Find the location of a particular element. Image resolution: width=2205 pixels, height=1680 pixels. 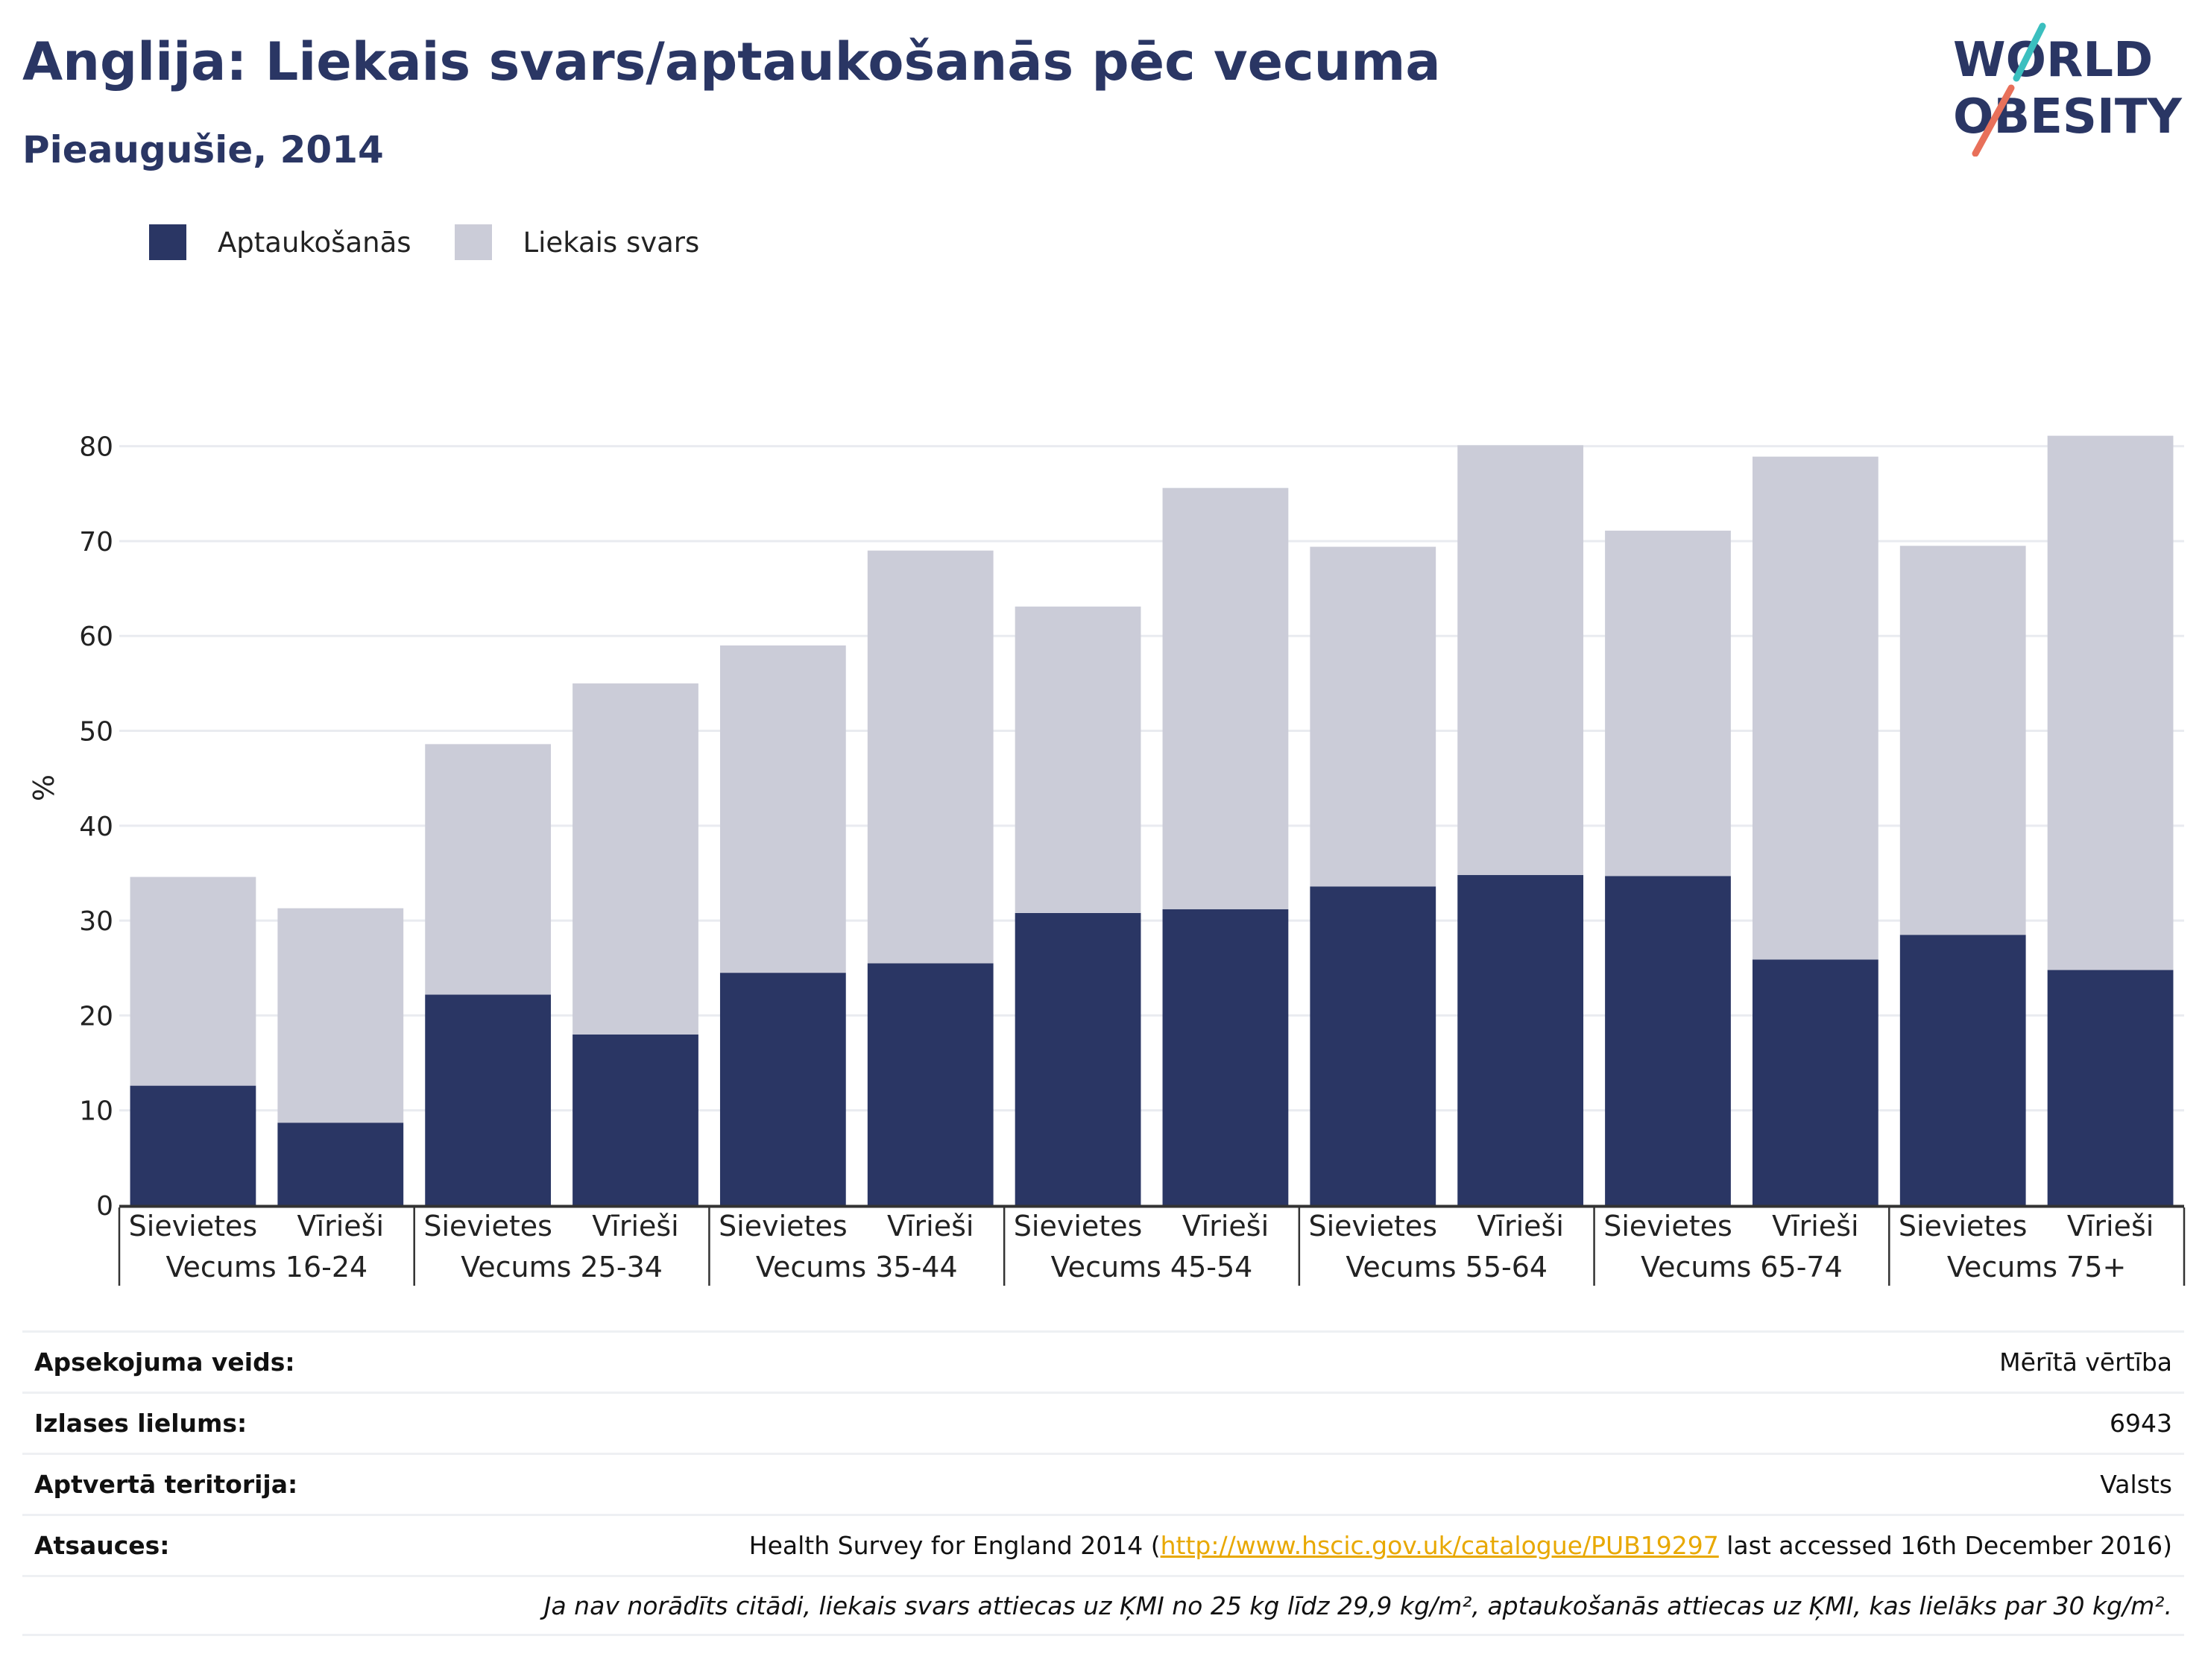

legend-item-obesity: Aptaukošanās is located at coordinates (280, 242).